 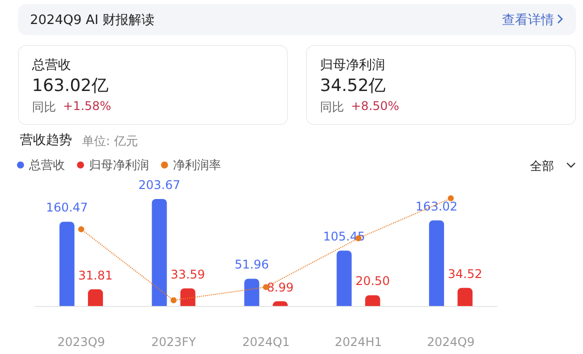 I want to click on data-label: 34.52, so click(x=465, y=273).